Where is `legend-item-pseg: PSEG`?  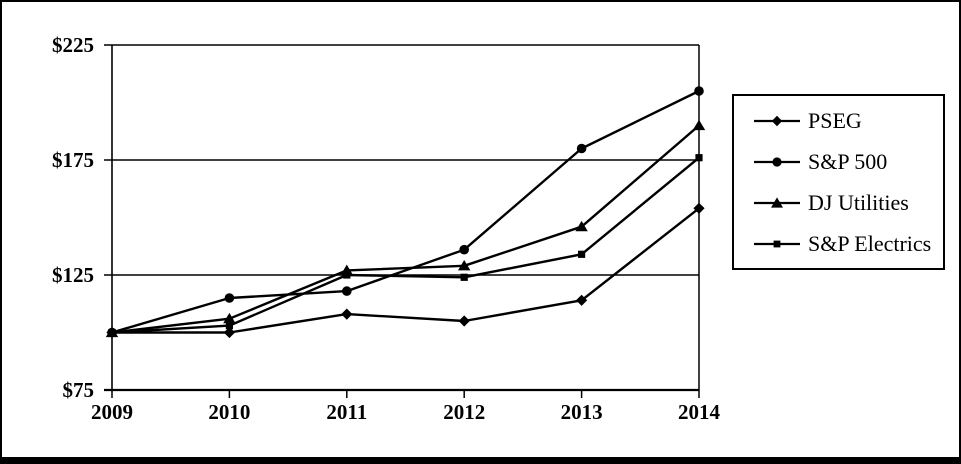
legend-item-pseg: PSEG is located at coordinates (846, 121).